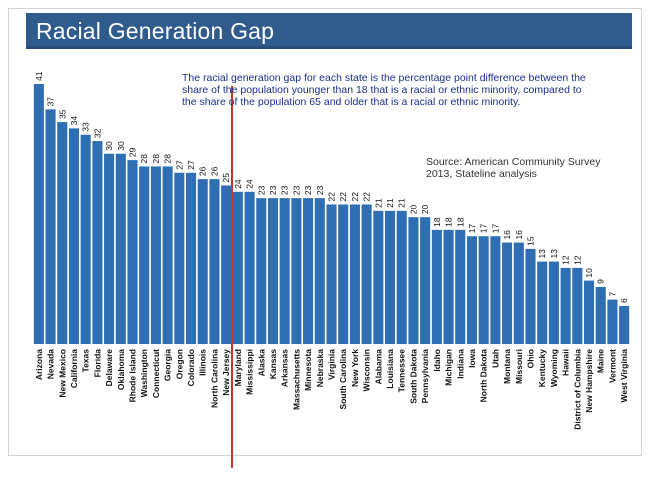 Image resolution: width=649 pixels, height=488 pixels. What do you see at coordinates (483, 290) in the screenshot?
I see `bar-north-dakota` at bounding box center [483, 290].